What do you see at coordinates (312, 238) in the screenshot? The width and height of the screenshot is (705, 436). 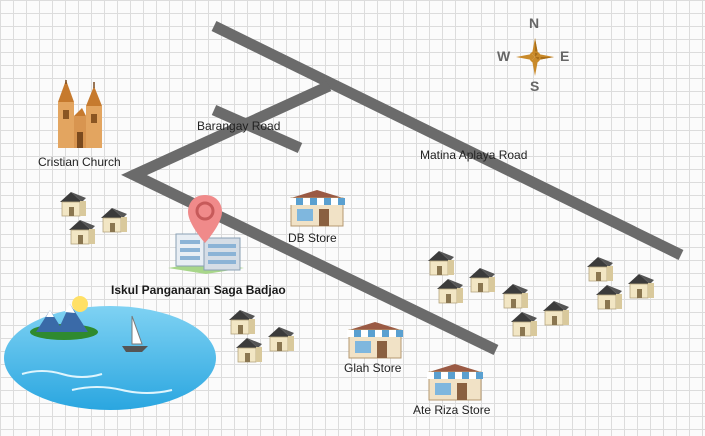 I see `db-store-label: DB Store` at bounding box center [312, 238].